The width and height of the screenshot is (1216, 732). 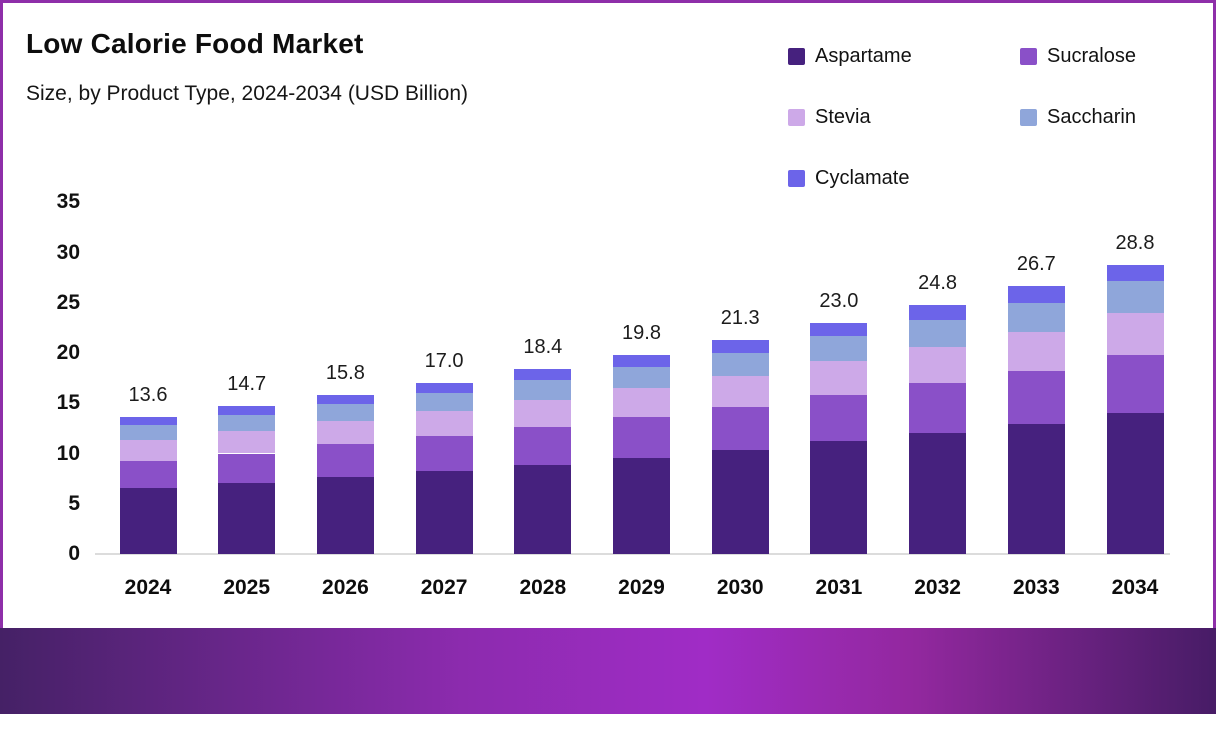 What do you see at coordinates (345, 433) in the screenshot?
I see `bar-segment-stevia-2026` at bounding box center [345, 433].